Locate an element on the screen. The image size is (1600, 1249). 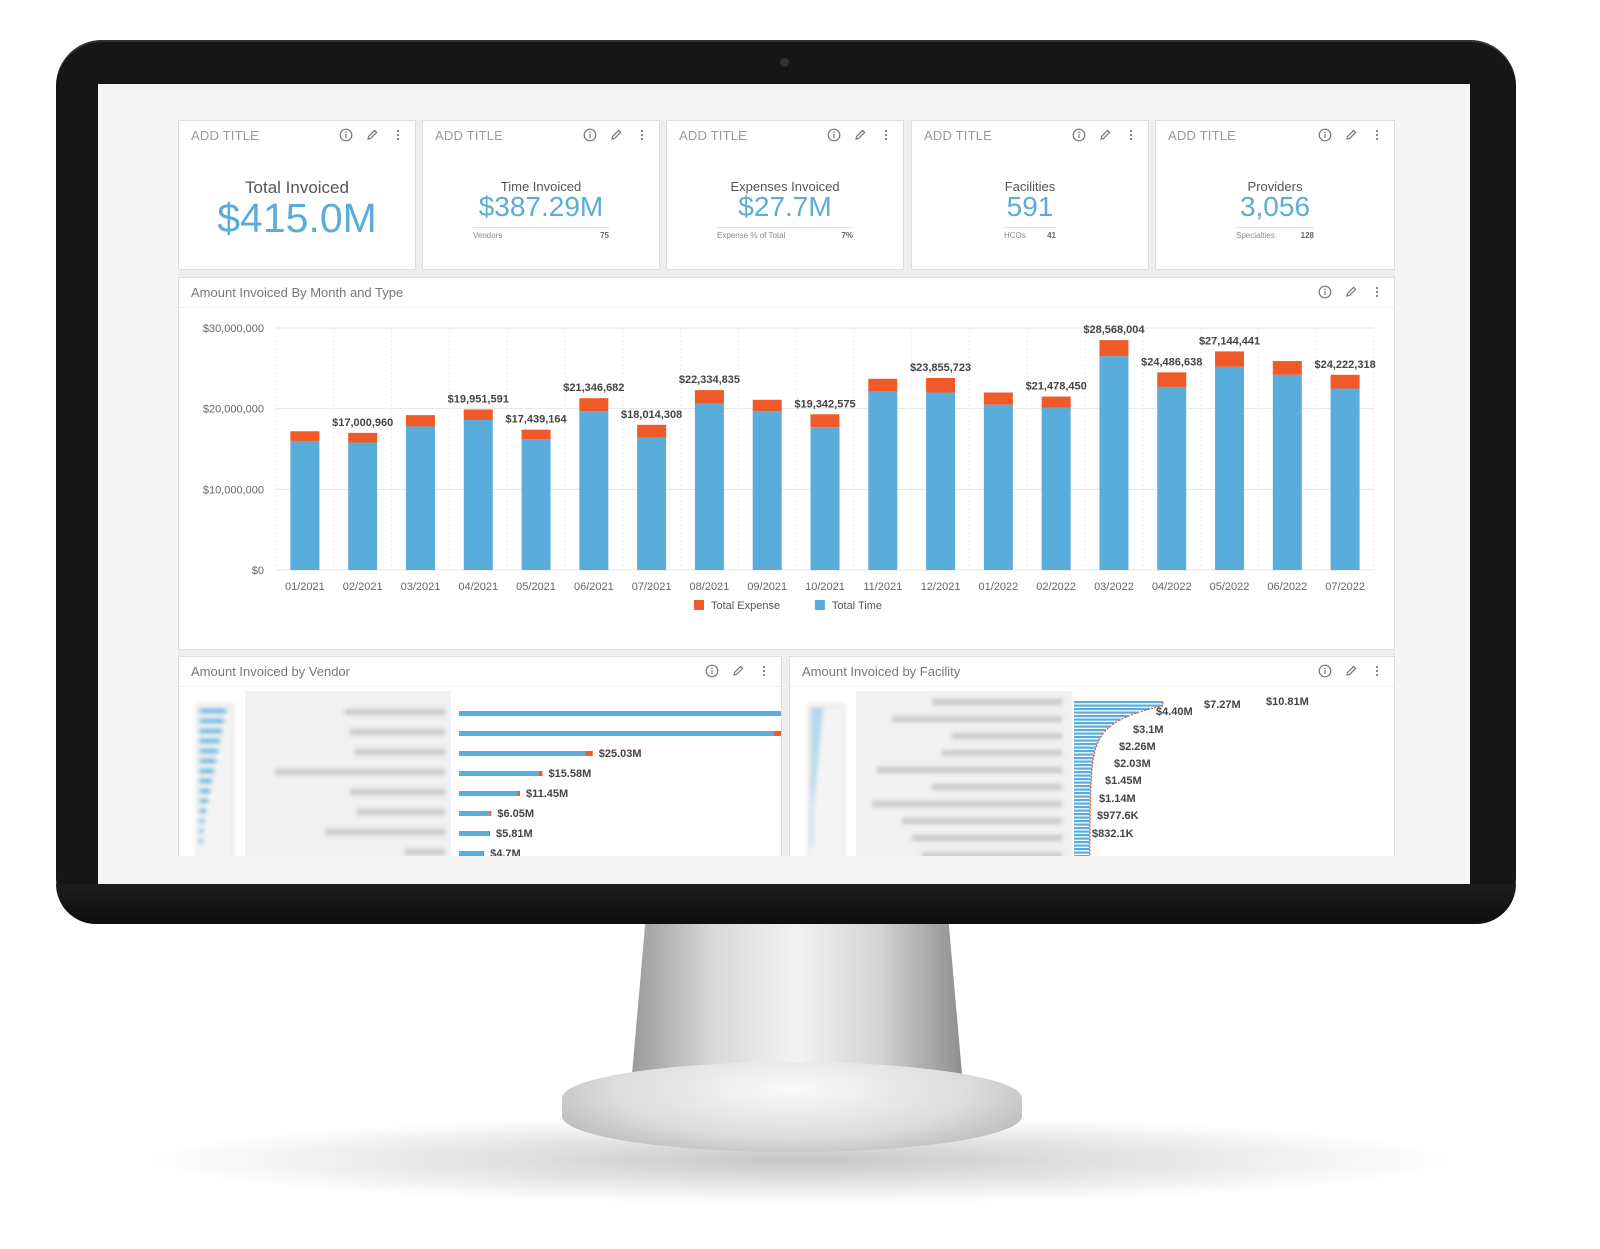
facility-bar-label: $2.26M is located at coordinates (1137, 747).